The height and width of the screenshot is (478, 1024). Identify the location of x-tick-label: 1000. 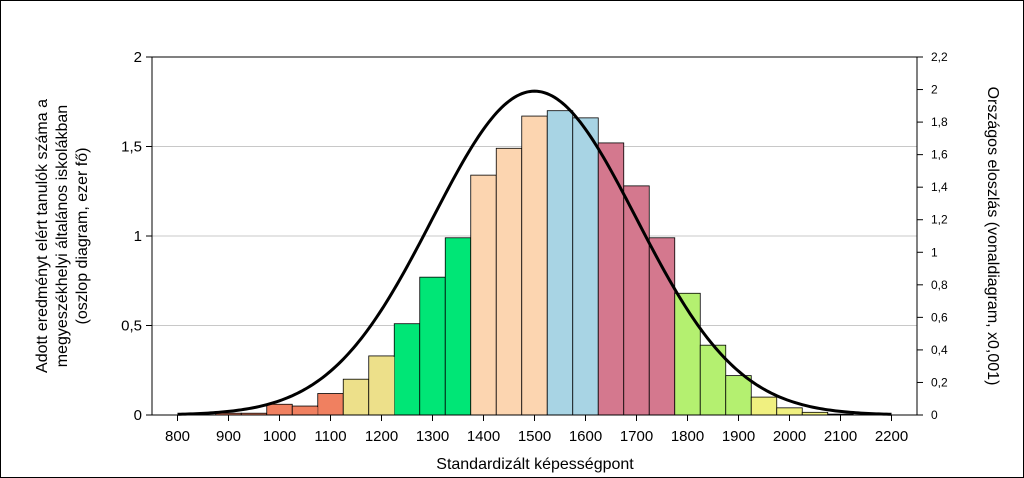
(279, 436).